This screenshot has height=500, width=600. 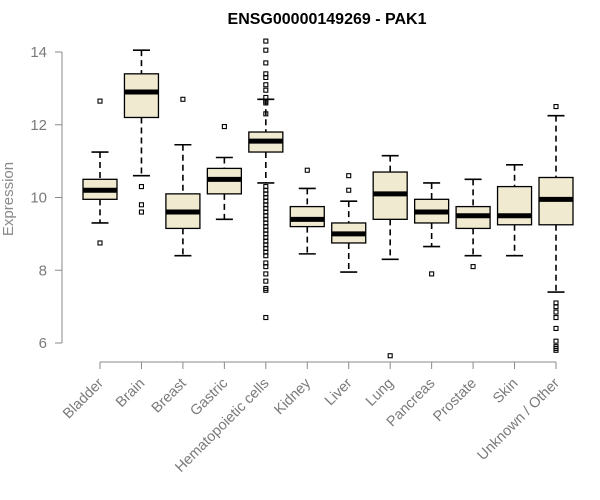 What do you see at coordinates (454, 400) in the screenshot?
I see `x-tick-label: Prostate` at bounding box center [454, 400].